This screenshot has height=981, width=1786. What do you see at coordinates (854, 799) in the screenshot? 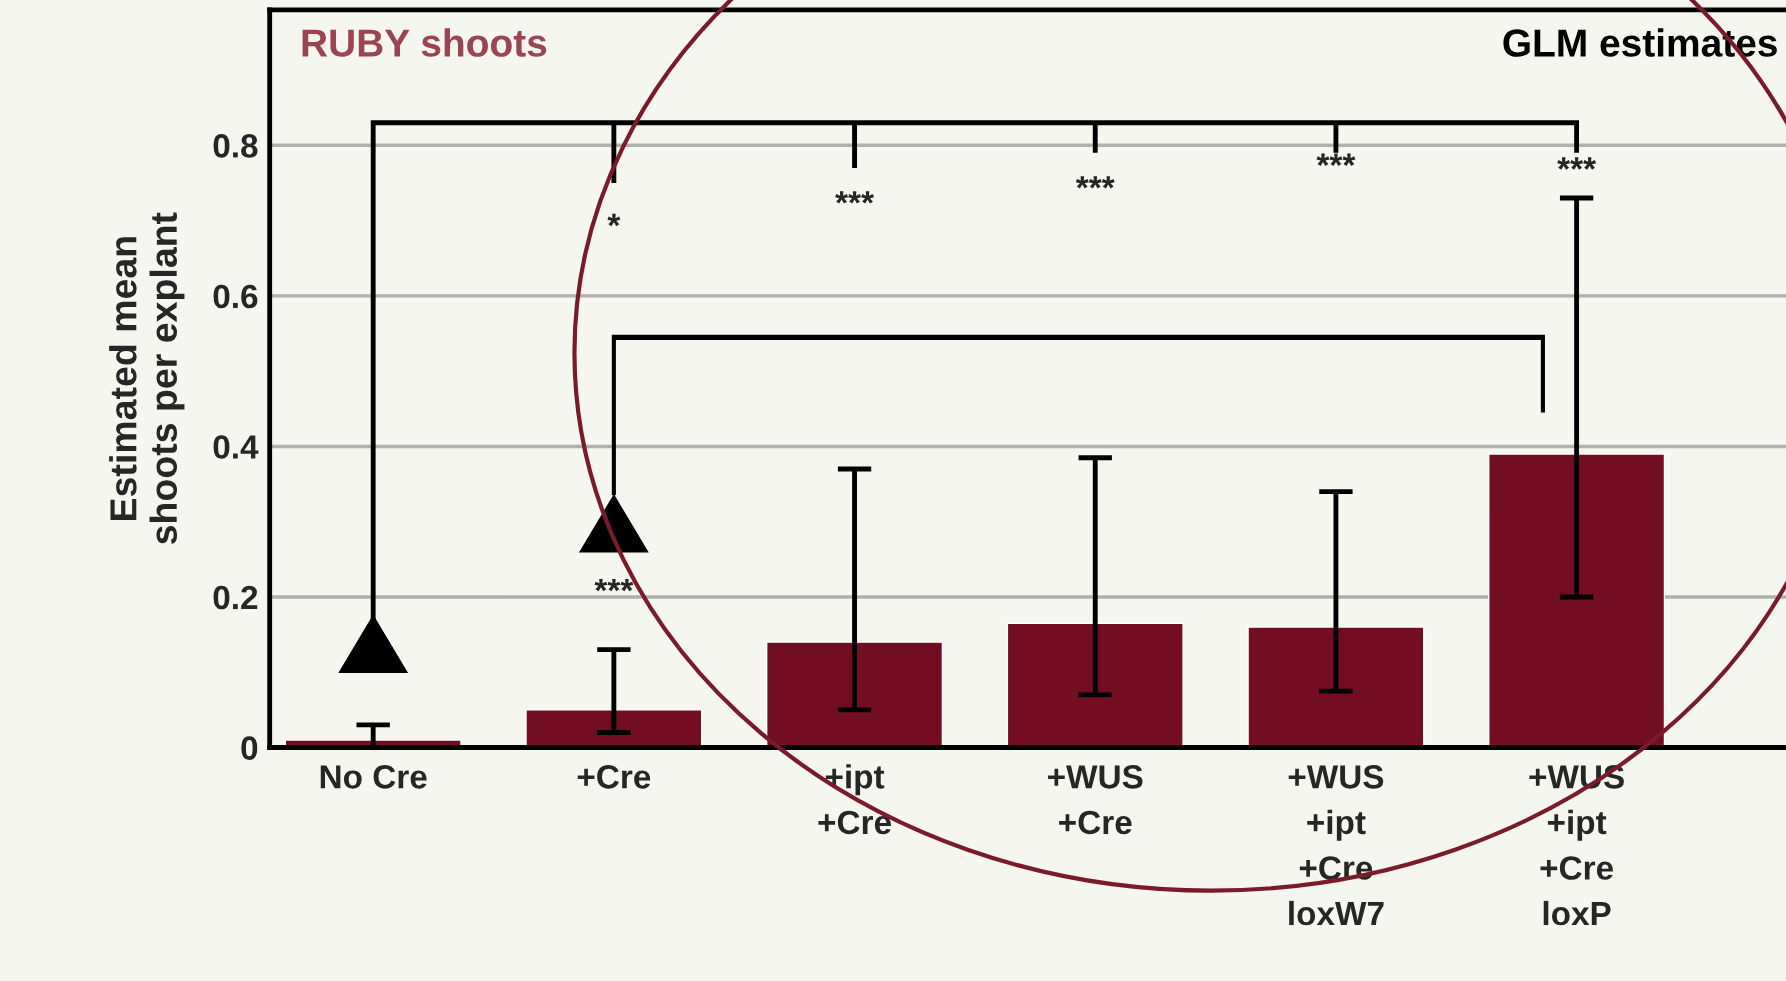
I see `x-tick-label: +ipt +Cre` at bounding box center [854, 799].